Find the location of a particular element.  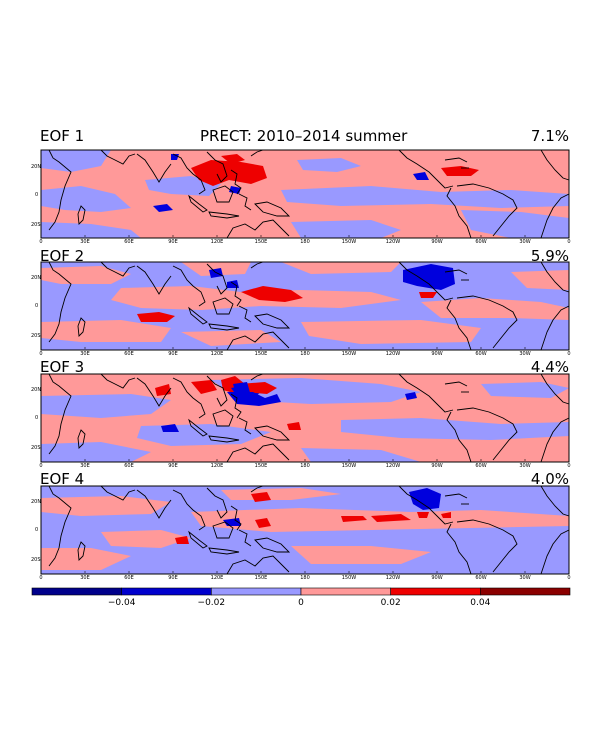

figure-title: PRECT: 2010–2014 summer is located at coordinates (304, 136).